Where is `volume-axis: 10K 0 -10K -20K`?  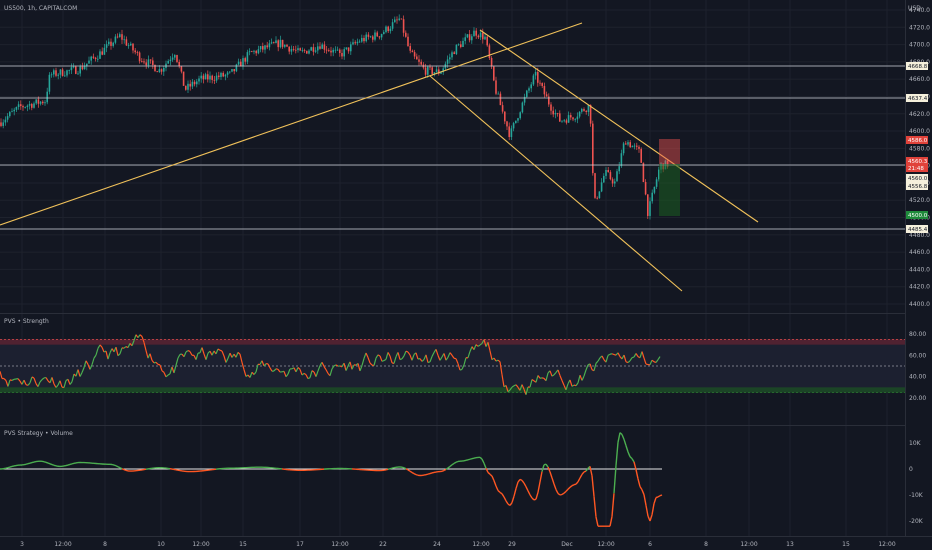 volume-axis: 10K 0 -10K -20K is located at coordinates (916, 482).